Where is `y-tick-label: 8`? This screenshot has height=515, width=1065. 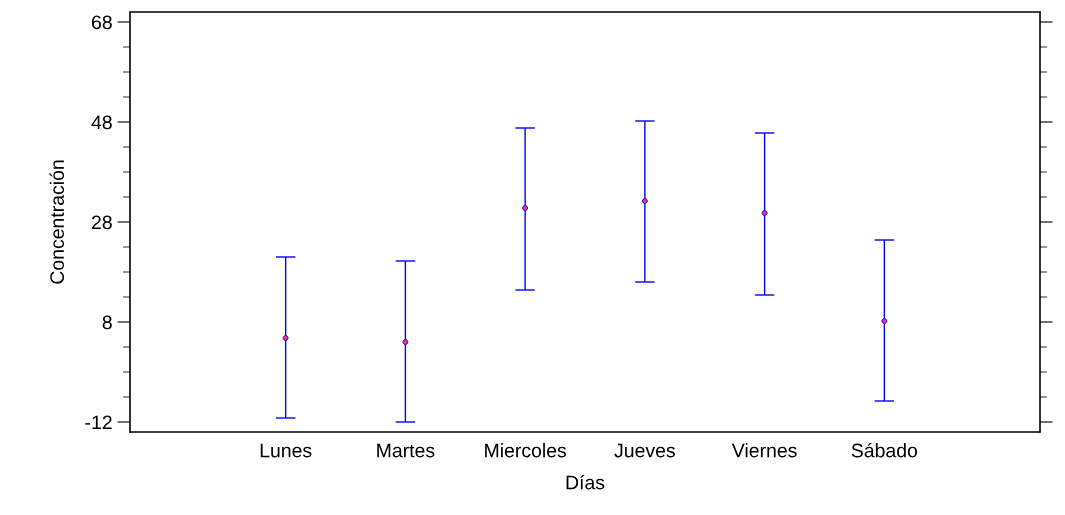 y-tick-label: 8 is located at coordinates (107, 322).